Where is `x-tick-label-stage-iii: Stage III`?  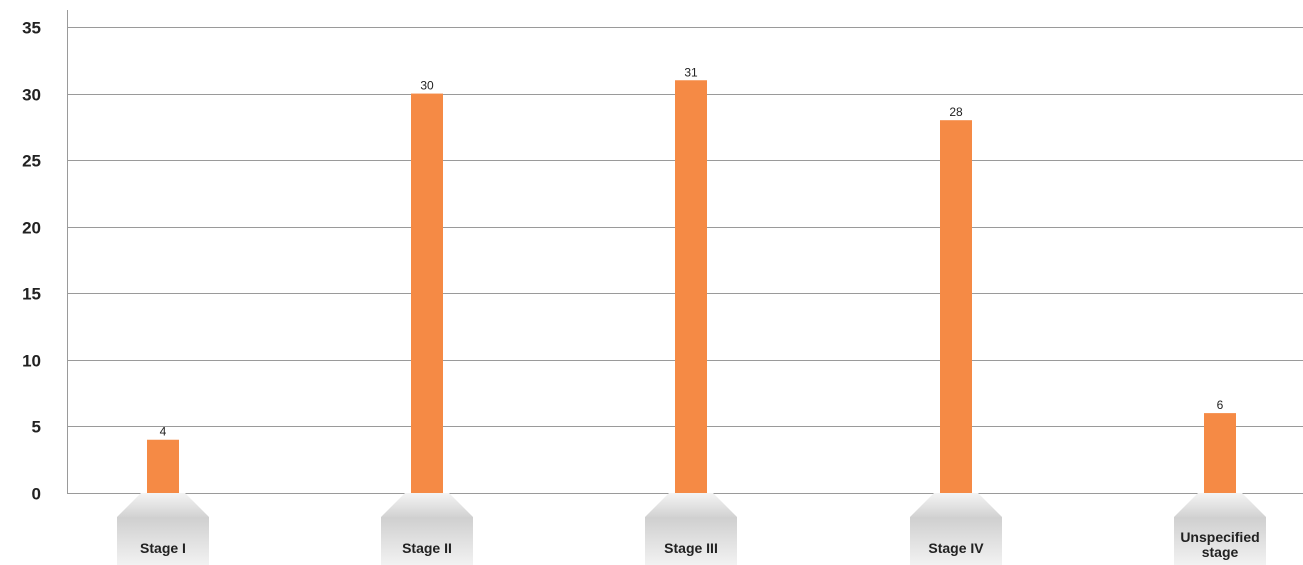
x-tick-label-stage-iii: Stage III is located at coordinates (691, 548).